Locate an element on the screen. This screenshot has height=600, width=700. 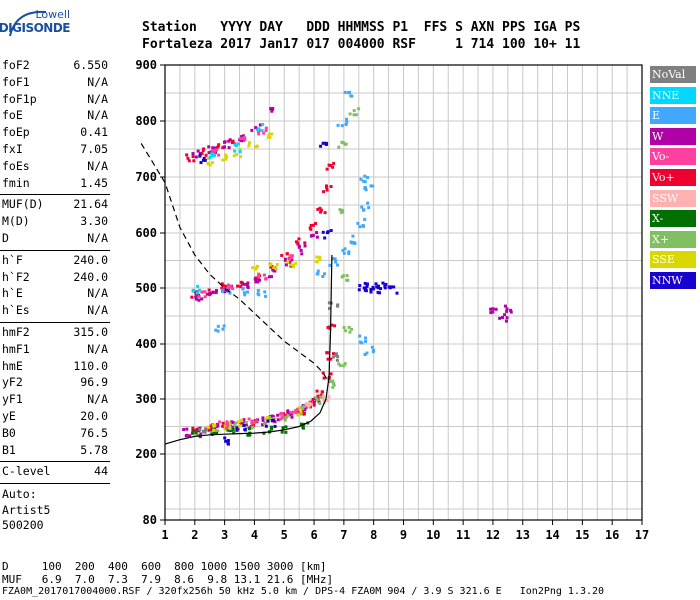
legend-item-nne: NNE is located at coordinates (673, 95).